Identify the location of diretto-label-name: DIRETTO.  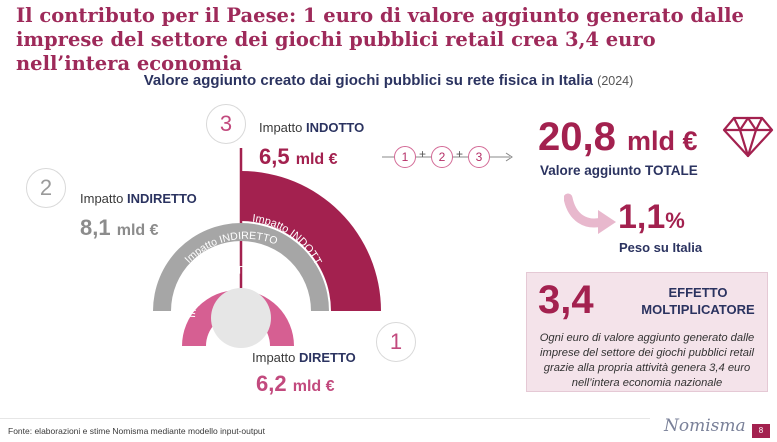
(327, 357).